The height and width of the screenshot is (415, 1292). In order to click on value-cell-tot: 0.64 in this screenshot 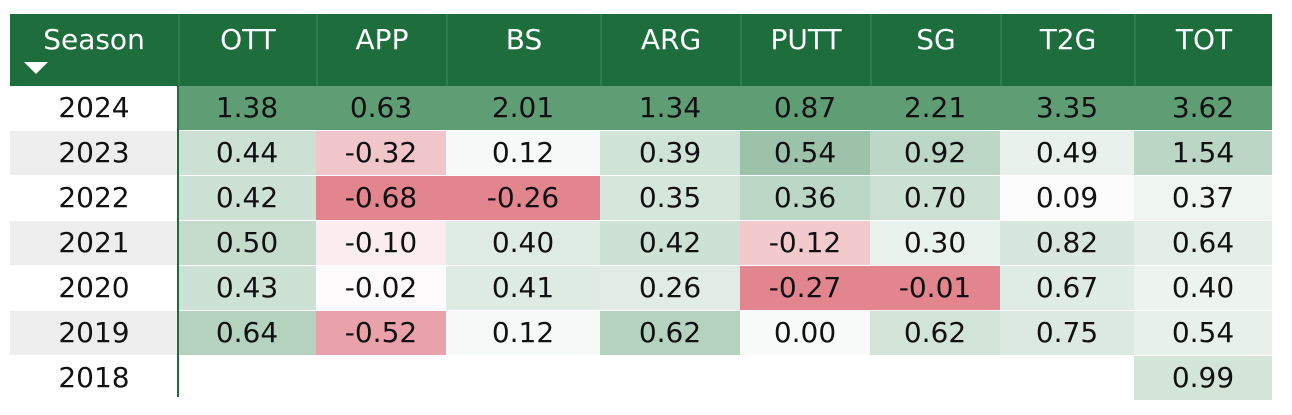, I will do `click(1203, 243)`.